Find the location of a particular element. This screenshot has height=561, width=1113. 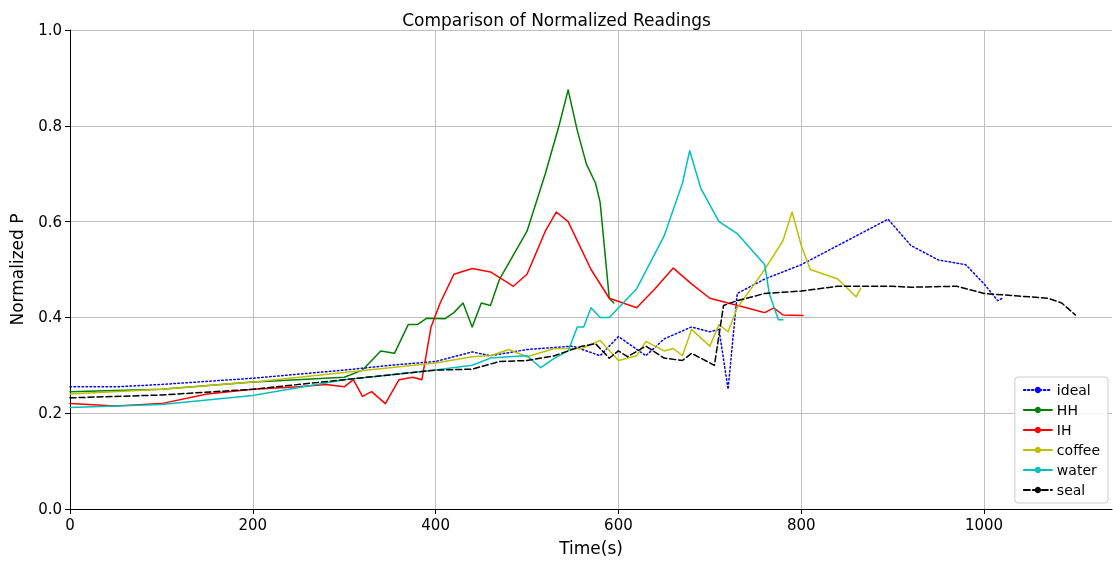

legend-label: seal is located at coordinates (1071, 490).